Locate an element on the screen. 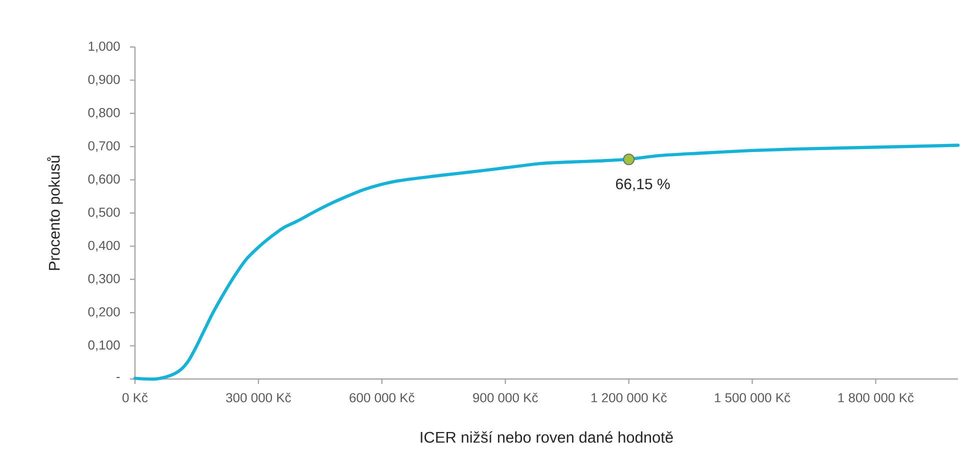  y-tick-label: 0,200 is located at coordinates (104, 312).